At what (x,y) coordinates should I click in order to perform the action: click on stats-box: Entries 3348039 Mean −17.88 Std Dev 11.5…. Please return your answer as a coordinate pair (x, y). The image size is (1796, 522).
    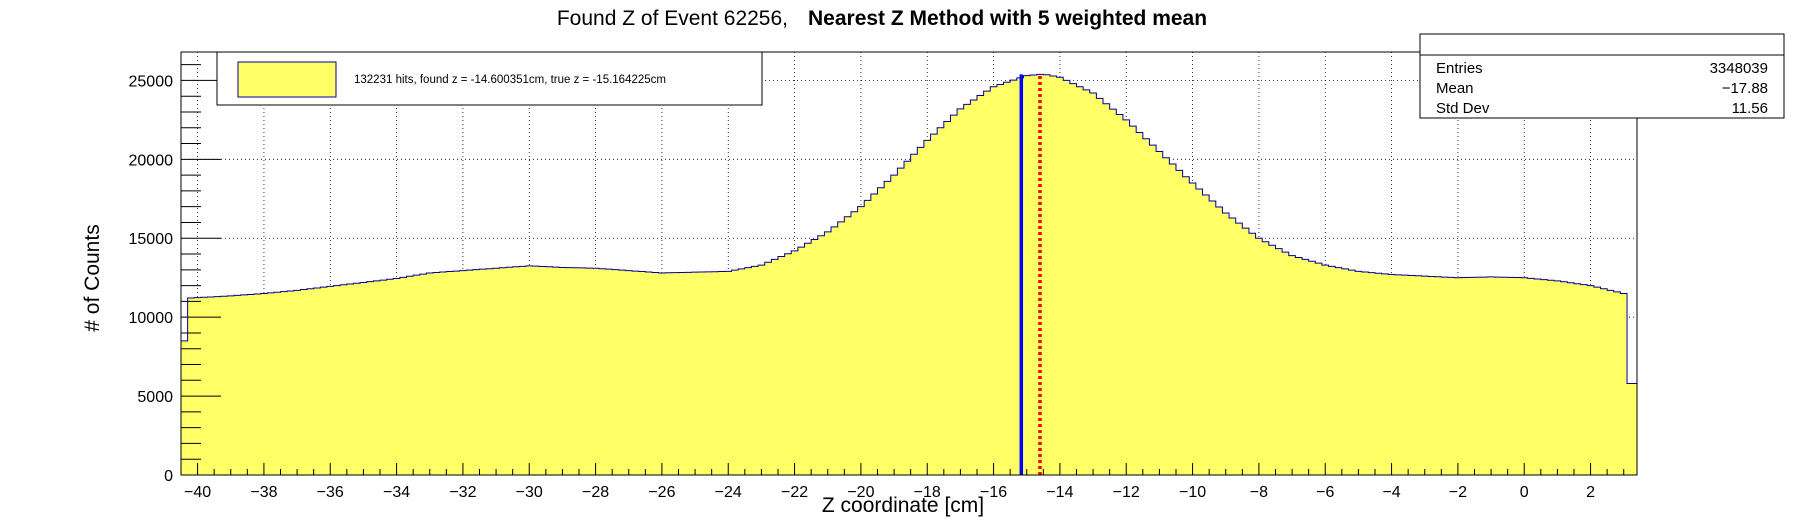
    Looking at the image, I should click on (1602, 76).